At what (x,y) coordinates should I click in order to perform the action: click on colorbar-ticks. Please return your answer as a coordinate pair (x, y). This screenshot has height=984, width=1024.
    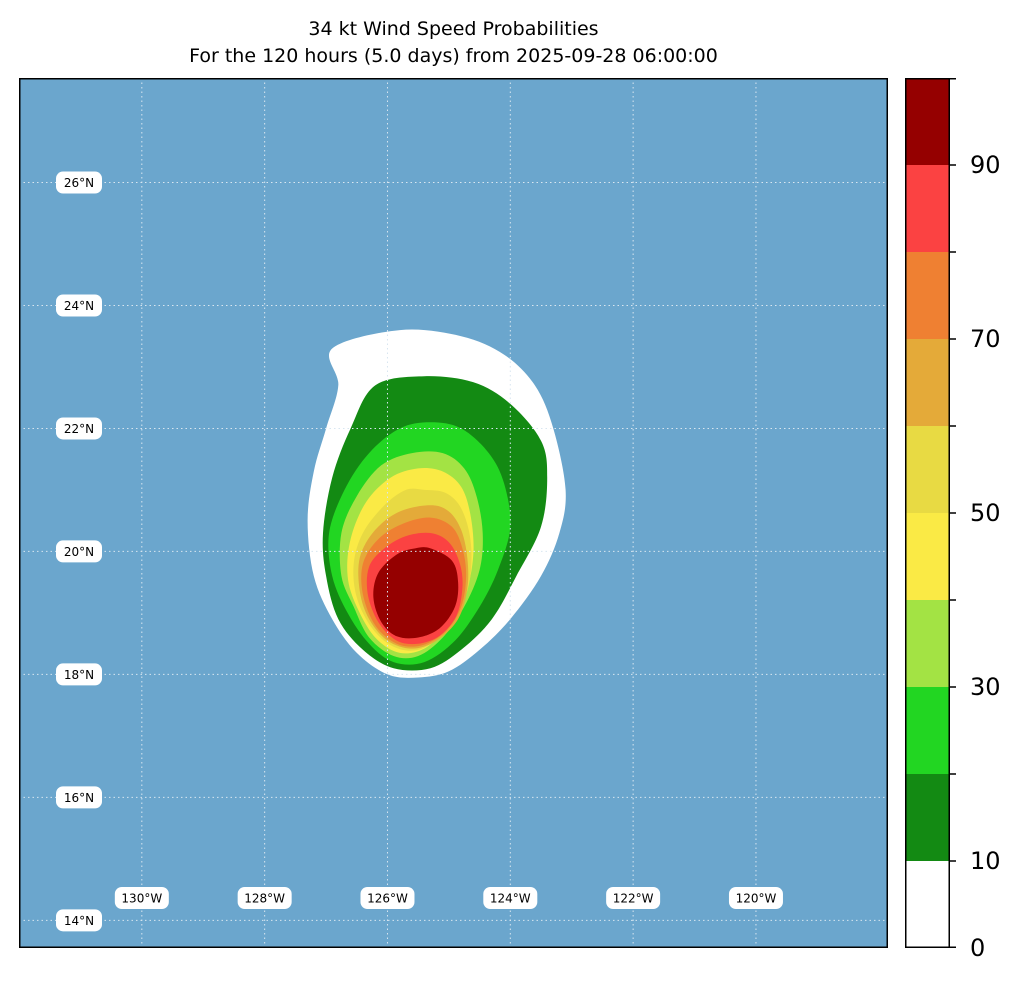
    Looking at the image, I should click on (953, 513).